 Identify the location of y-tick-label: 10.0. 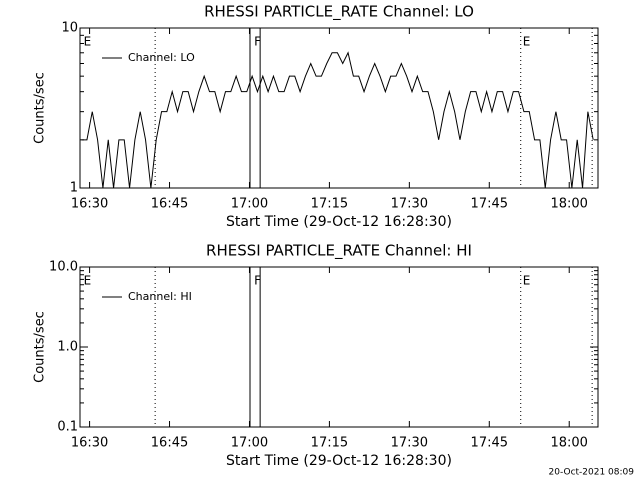
(63, 267).